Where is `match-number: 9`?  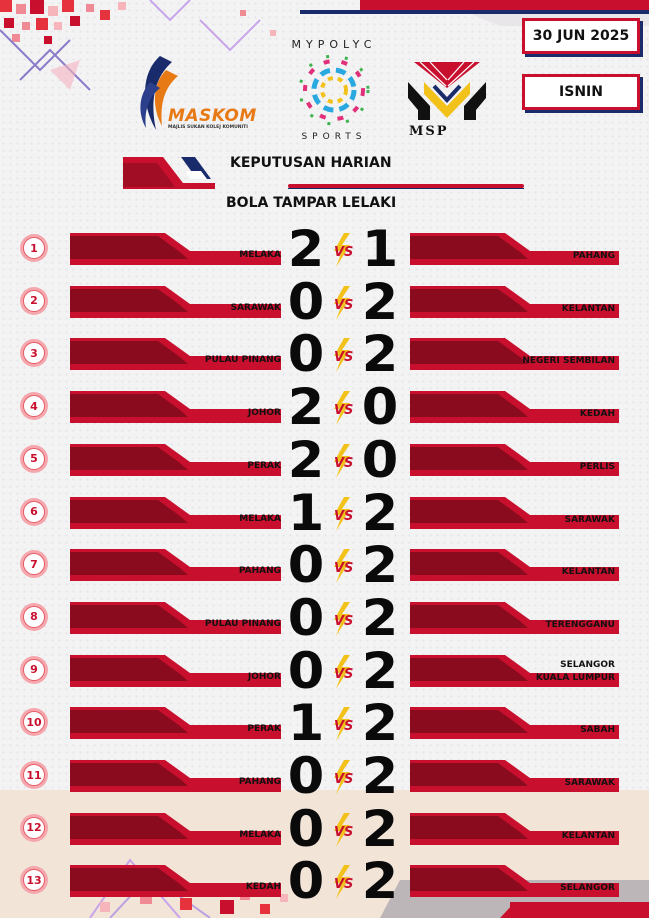 match-number: 9 is located at coordinates (34, 669).